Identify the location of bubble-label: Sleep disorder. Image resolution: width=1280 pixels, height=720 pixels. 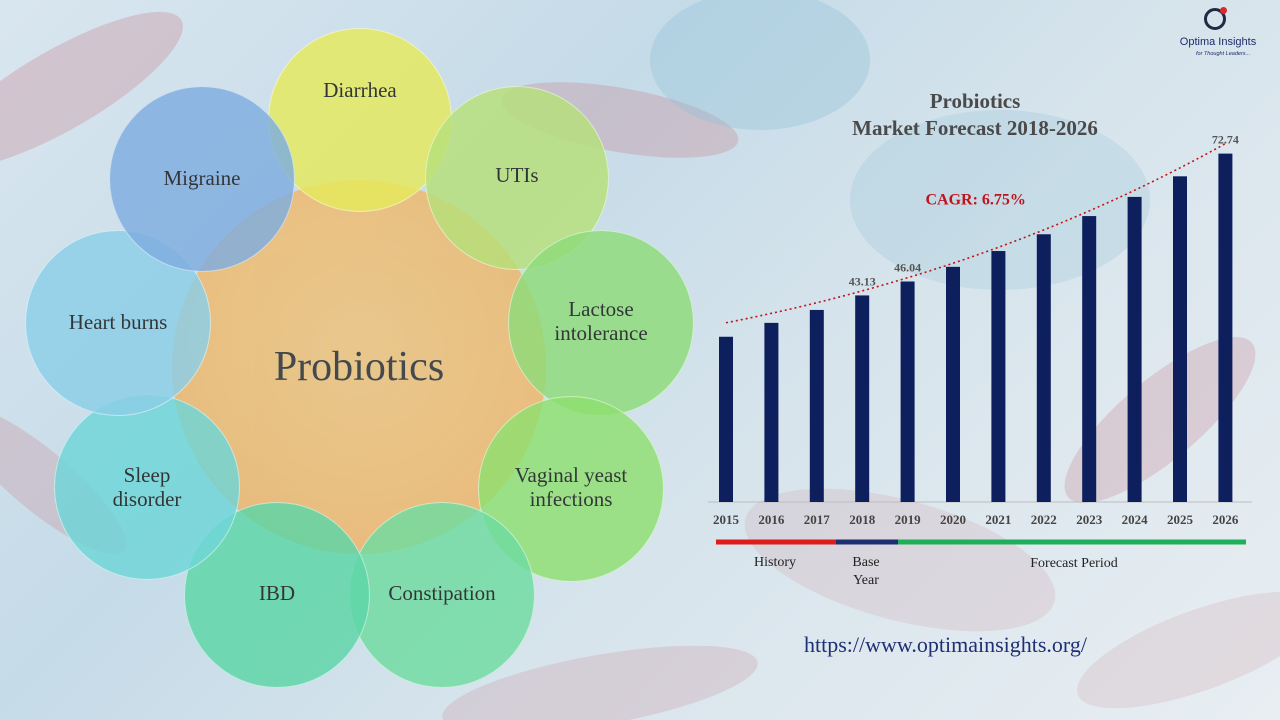
(147, 486).